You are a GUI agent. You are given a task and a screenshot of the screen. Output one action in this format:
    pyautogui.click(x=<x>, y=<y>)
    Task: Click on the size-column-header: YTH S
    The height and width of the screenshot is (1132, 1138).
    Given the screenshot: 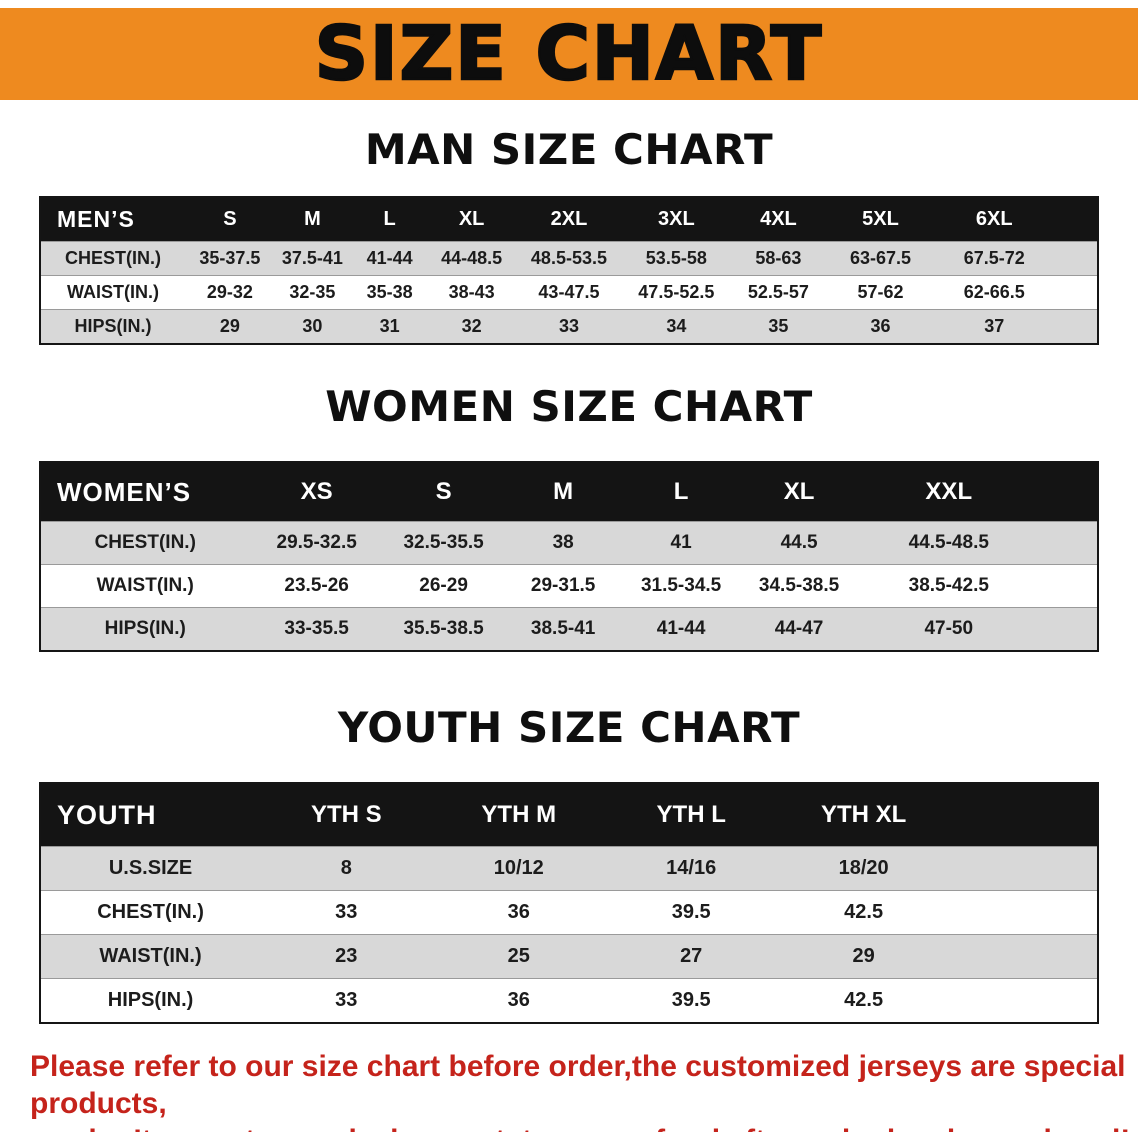 What is the action you would take?
    pyautogui.click(x=346, y=815)
    